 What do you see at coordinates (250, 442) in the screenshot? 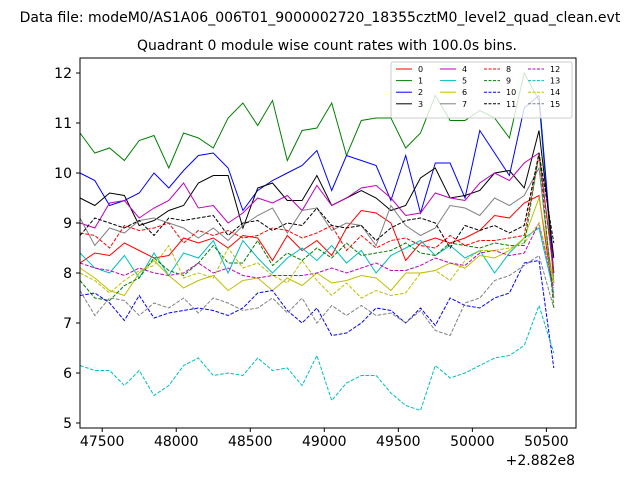
I see `x-tick-label: 48500` at bounding box center [250, 442].